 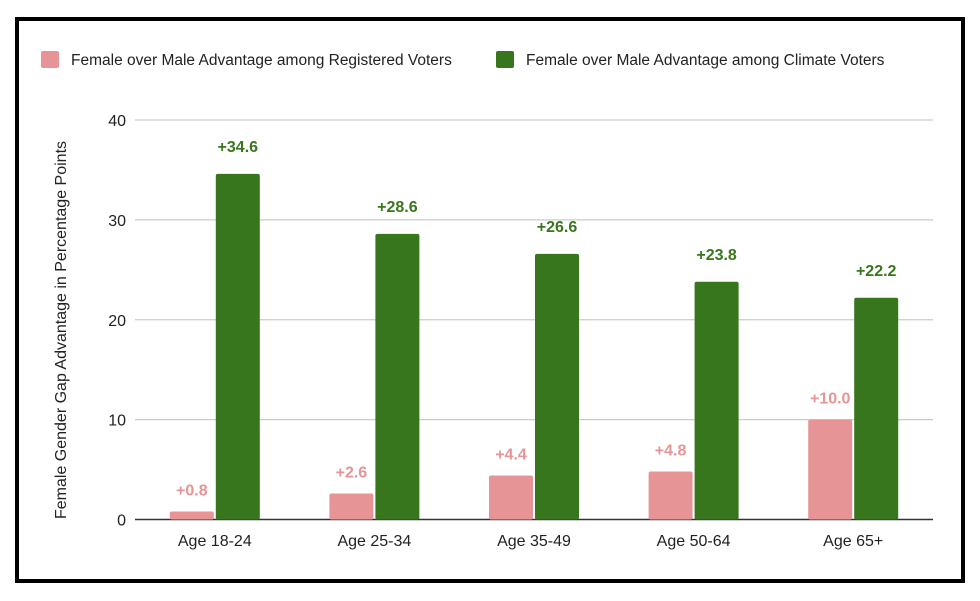 I want to click on y-tick-label: 20, so click(x=117, y=321).